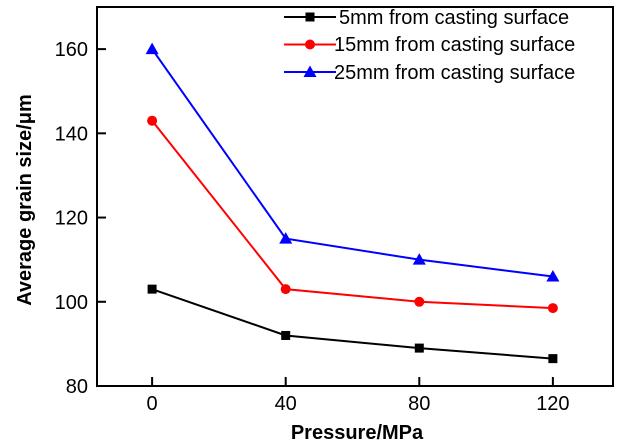 Image resolution: width=630 pixels, height=446 pixels. What do you see at coordinates (552, 404) in the screenshot?
I see `x-tick-label: 120` at bounding box center [552, 404].